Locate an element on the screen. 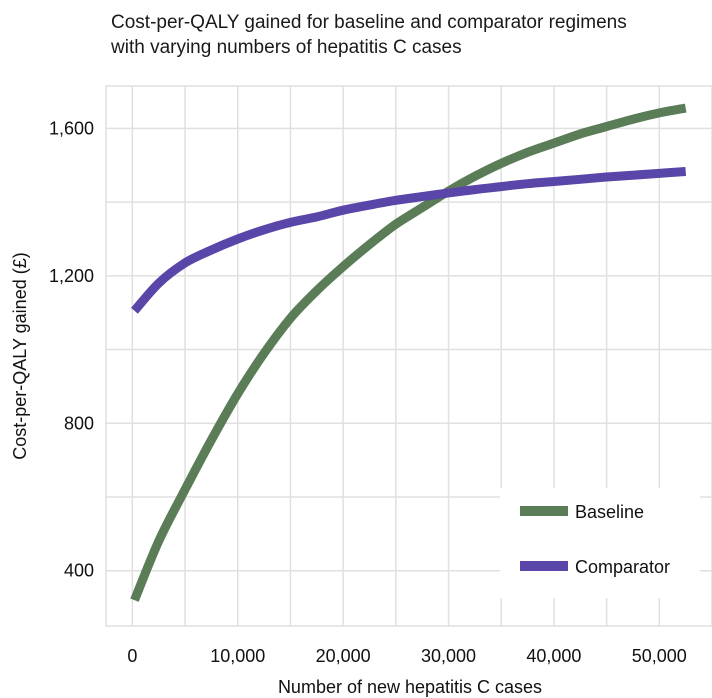  legend-item-baseline: Baseline is located at coordinates (582, 512).